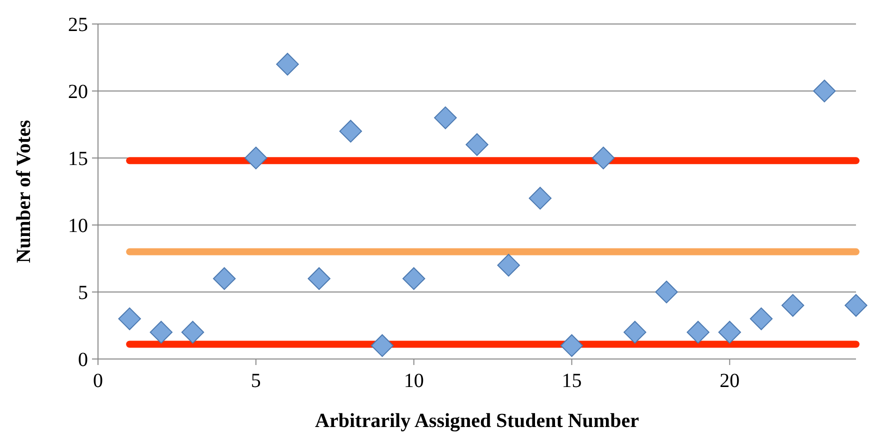  What do you see at coordinates (24, 191) in the screenshot?
I see `y-axis-title: Number of Votes` at bounding box center [24, 191].